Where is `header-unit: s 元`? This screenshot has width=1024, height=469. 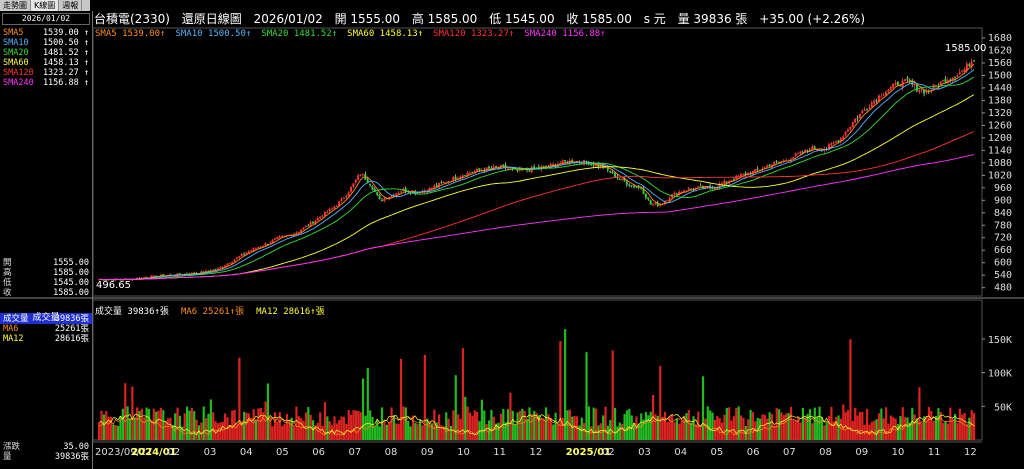
header-unit: s 元 is located at coordinates (654, 19).